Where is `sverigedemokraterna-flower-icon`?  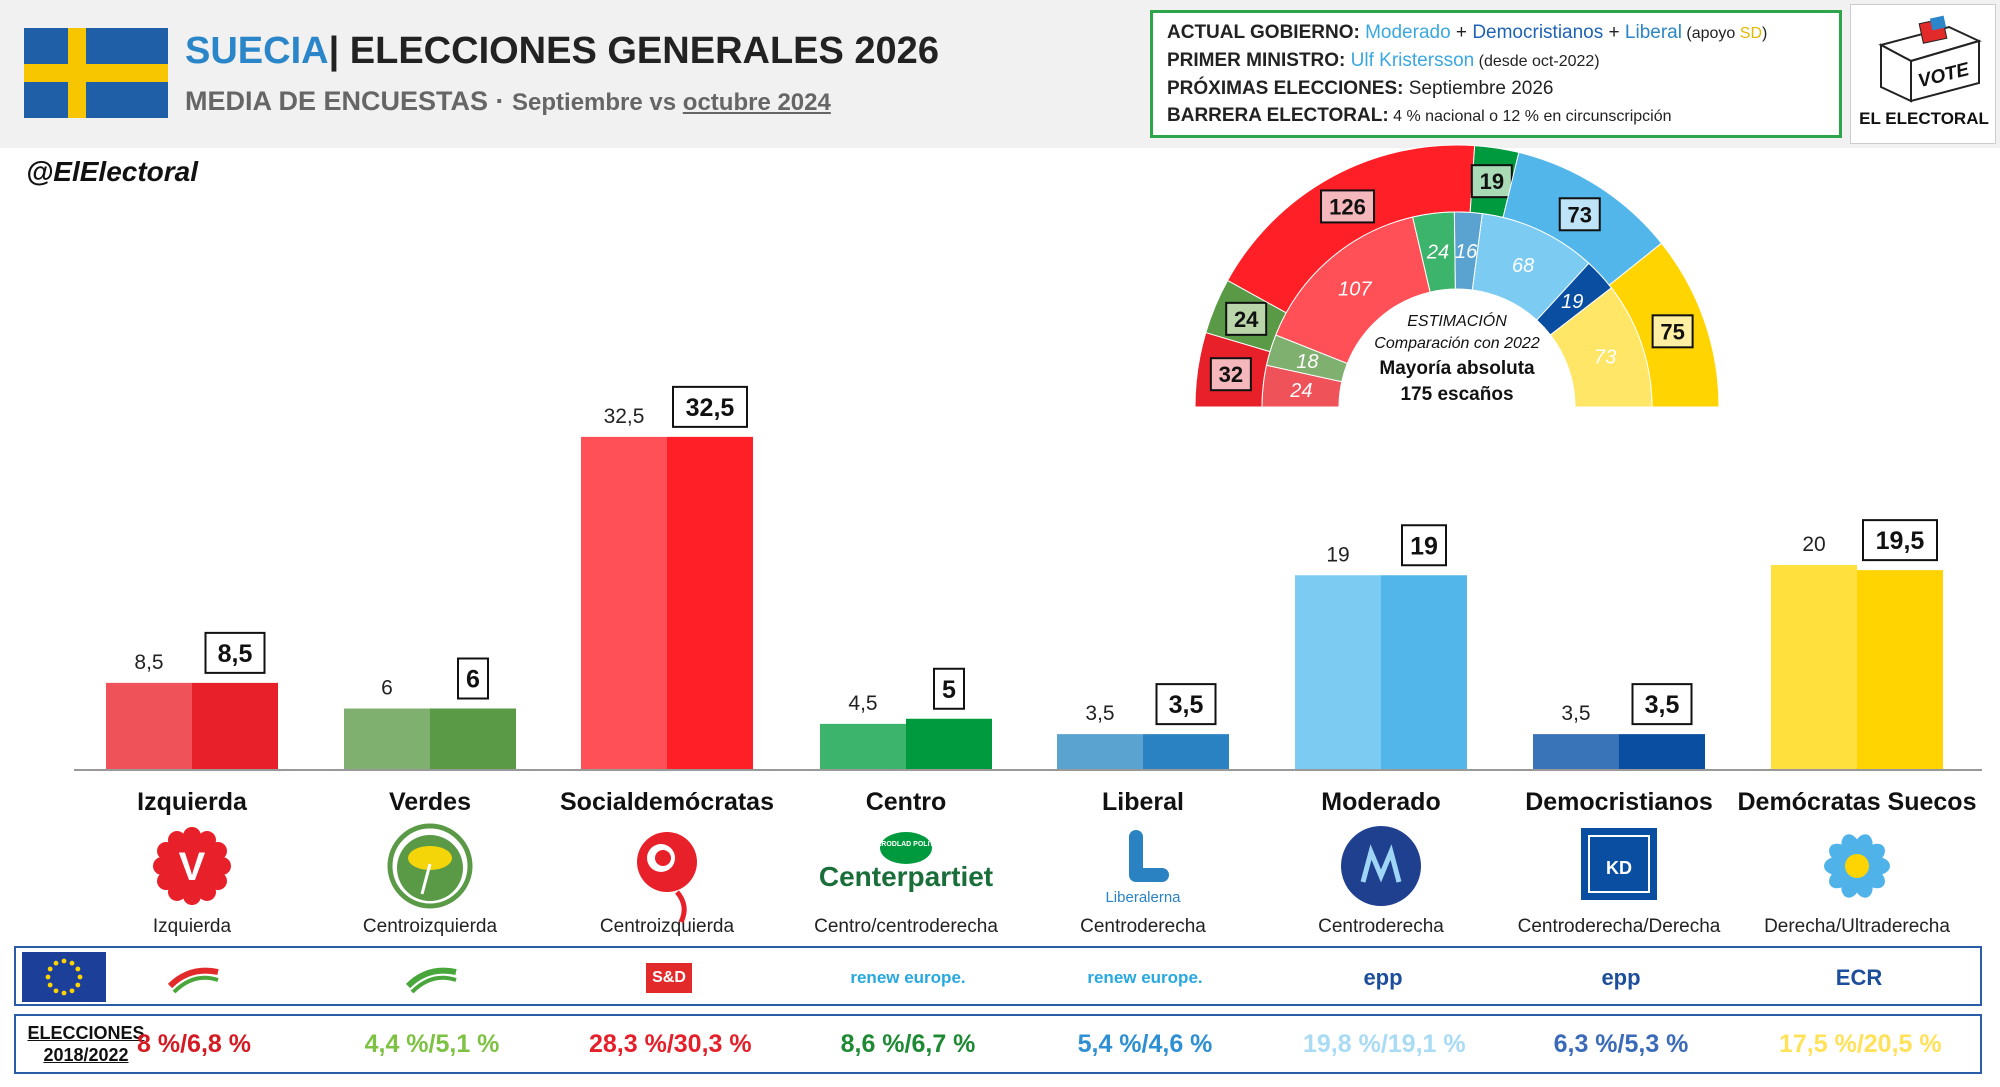
sverigedemokraterna-flower-icon is located at coordinates (1857, 866).